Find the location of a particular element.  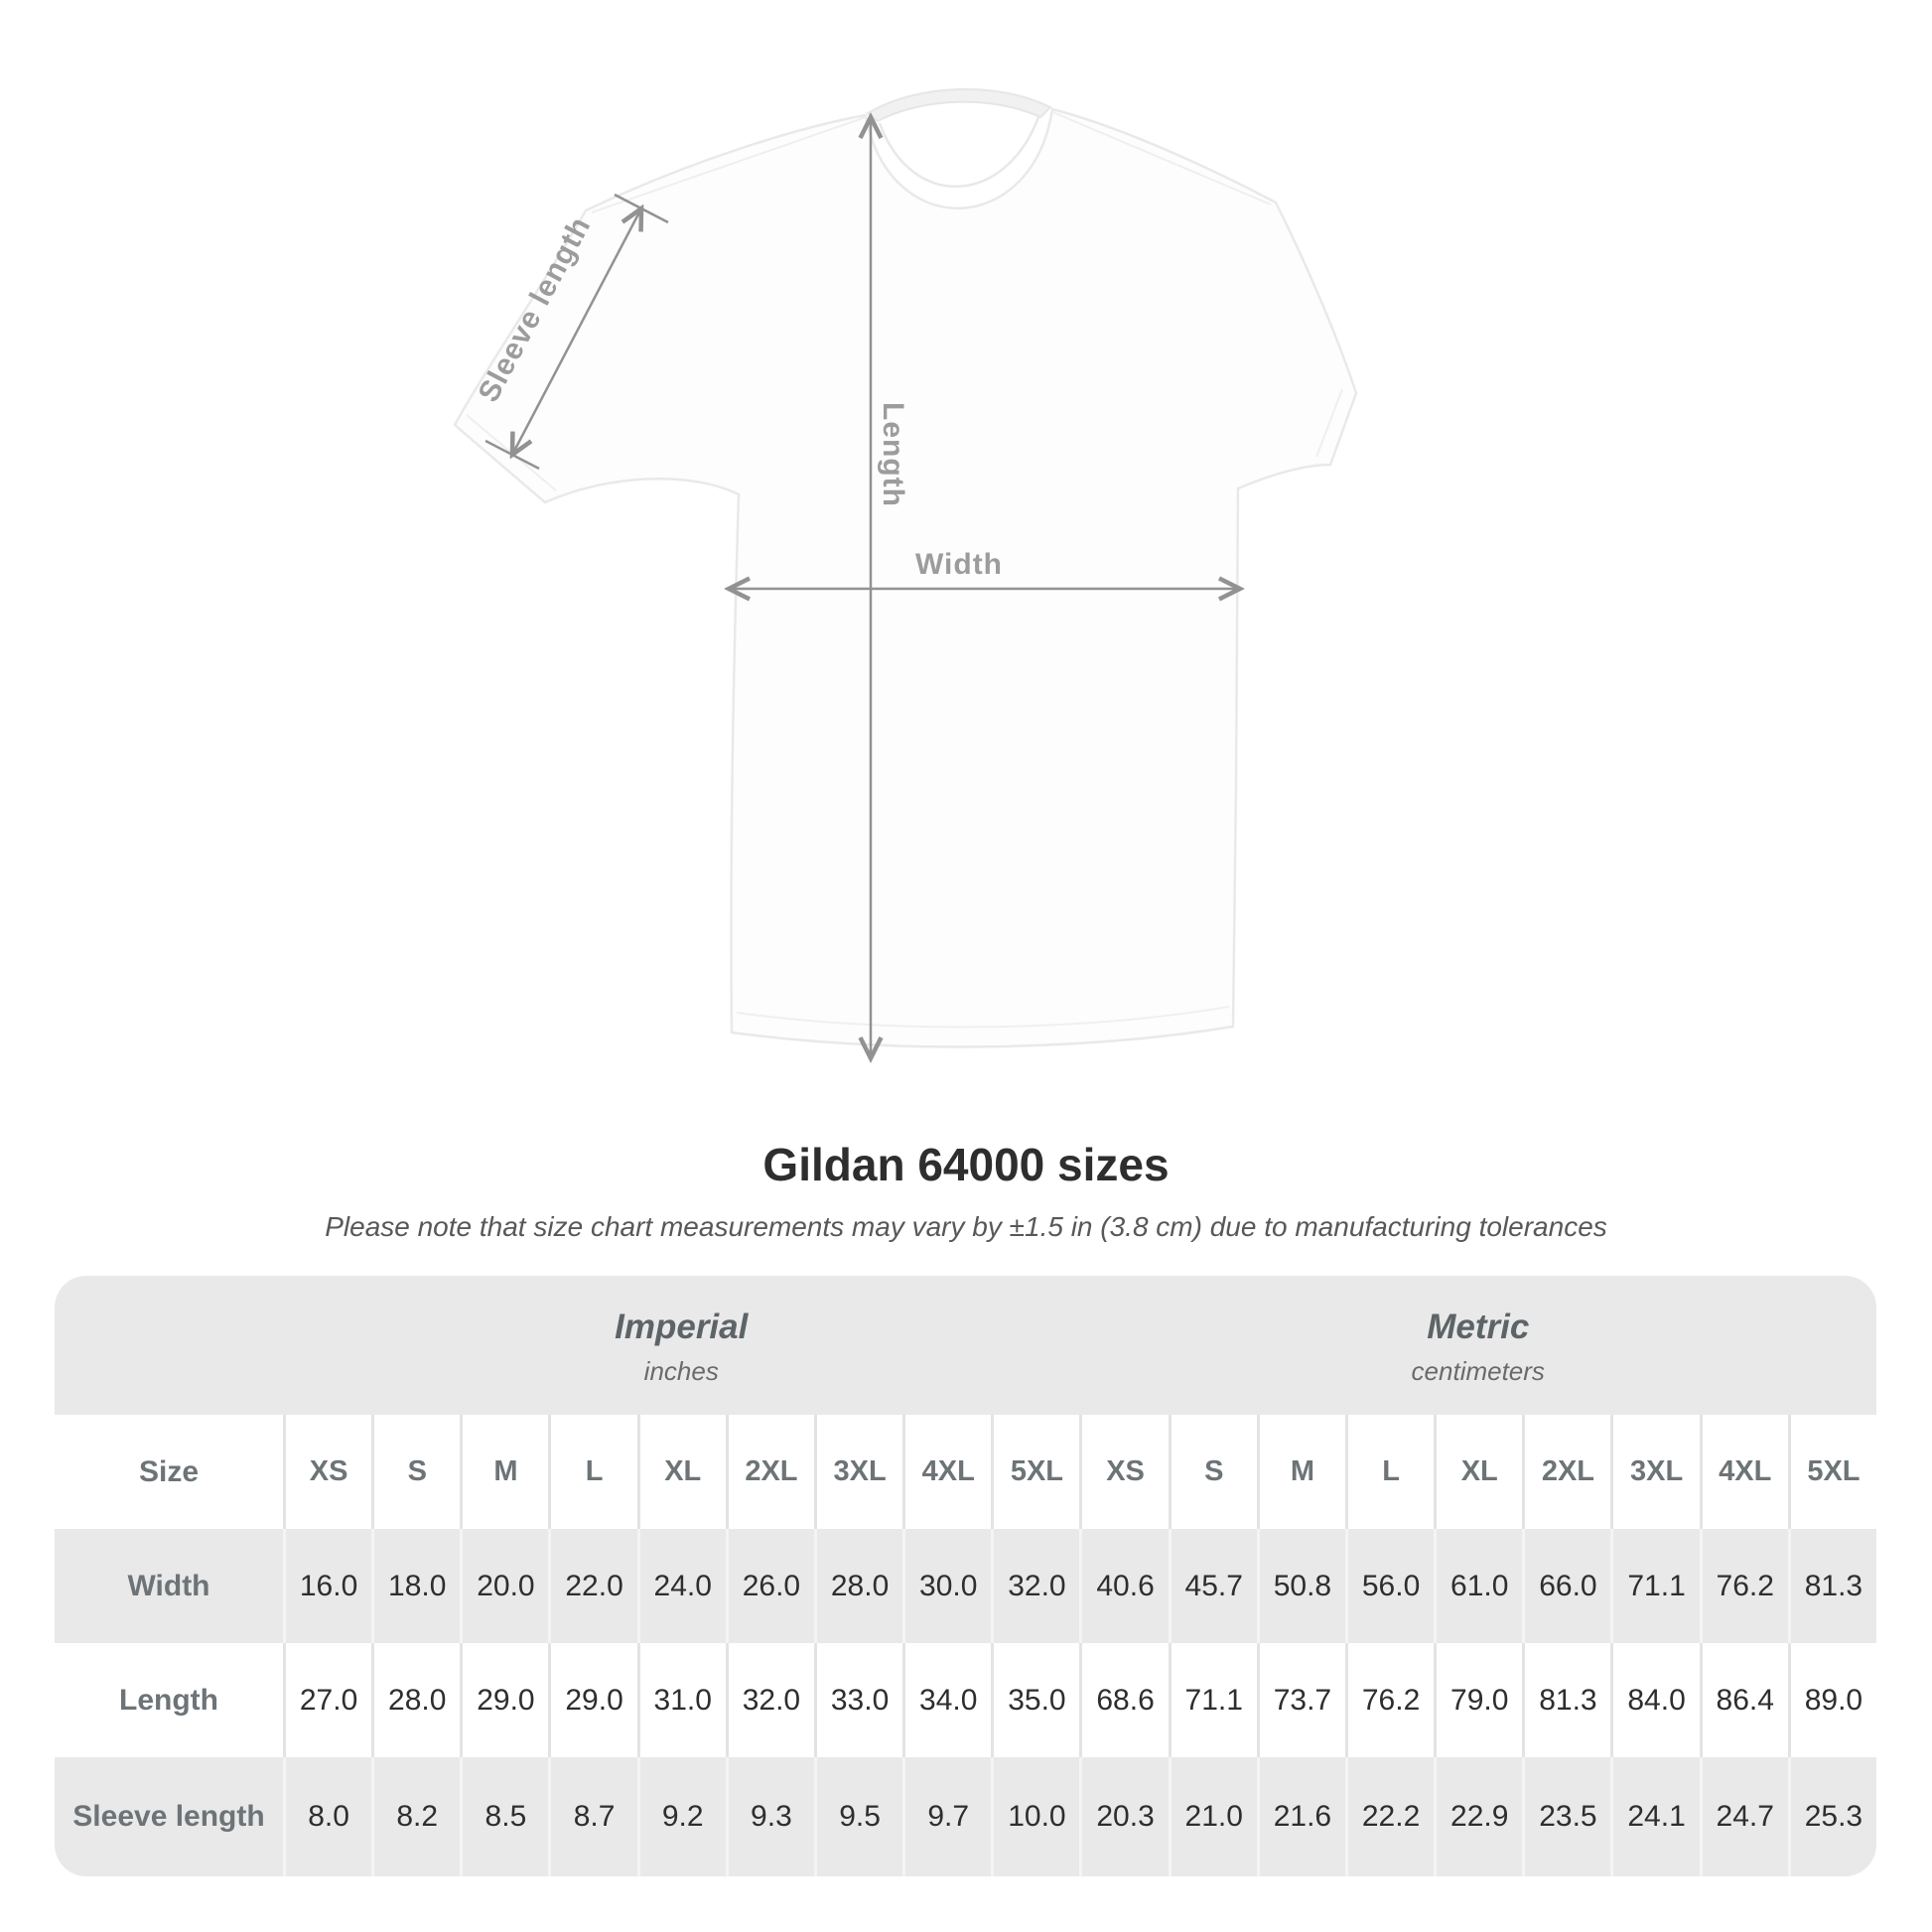

sleeve-metric-xl: 22.9 is located at coordinates (1478, 1817).